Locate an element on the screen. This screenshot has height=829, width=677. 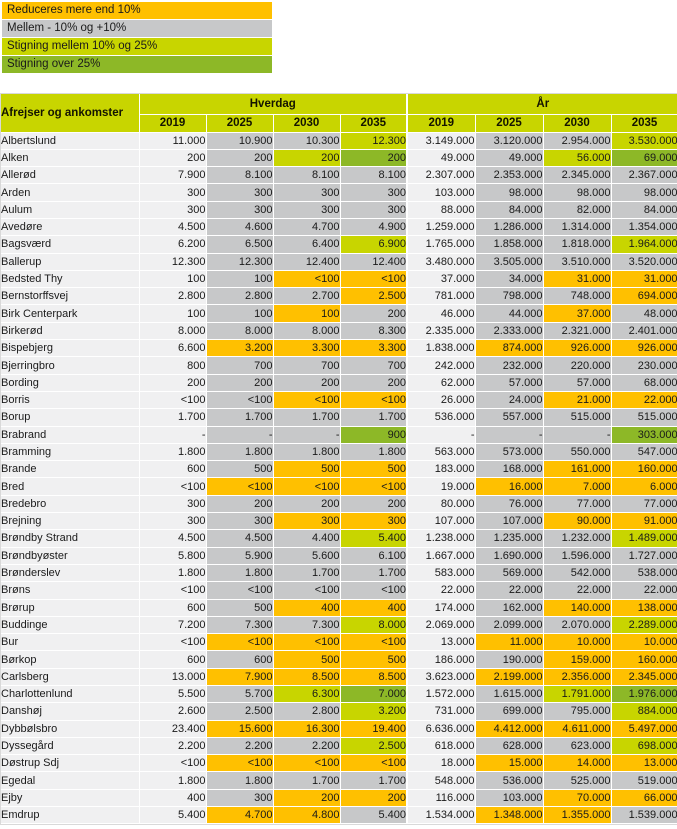
value-cell-ar-2019: 37.000 is located at coordinates (441, 279).